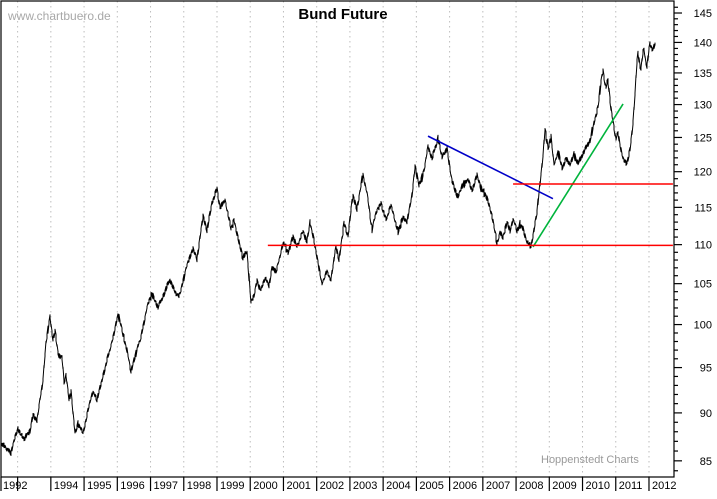 This screenshot has width=717, height=499. I want to click on downtrend-line, so click(490, 167).